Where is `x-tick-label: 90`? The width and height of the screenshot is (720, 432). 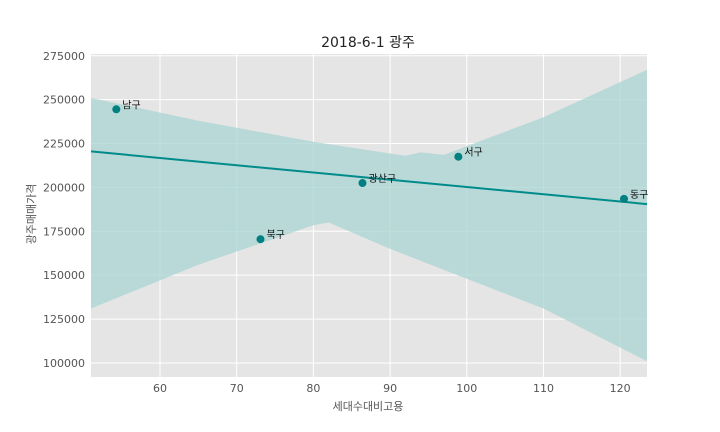 x-tick-label: 90 is located at coordinates (390, 388).